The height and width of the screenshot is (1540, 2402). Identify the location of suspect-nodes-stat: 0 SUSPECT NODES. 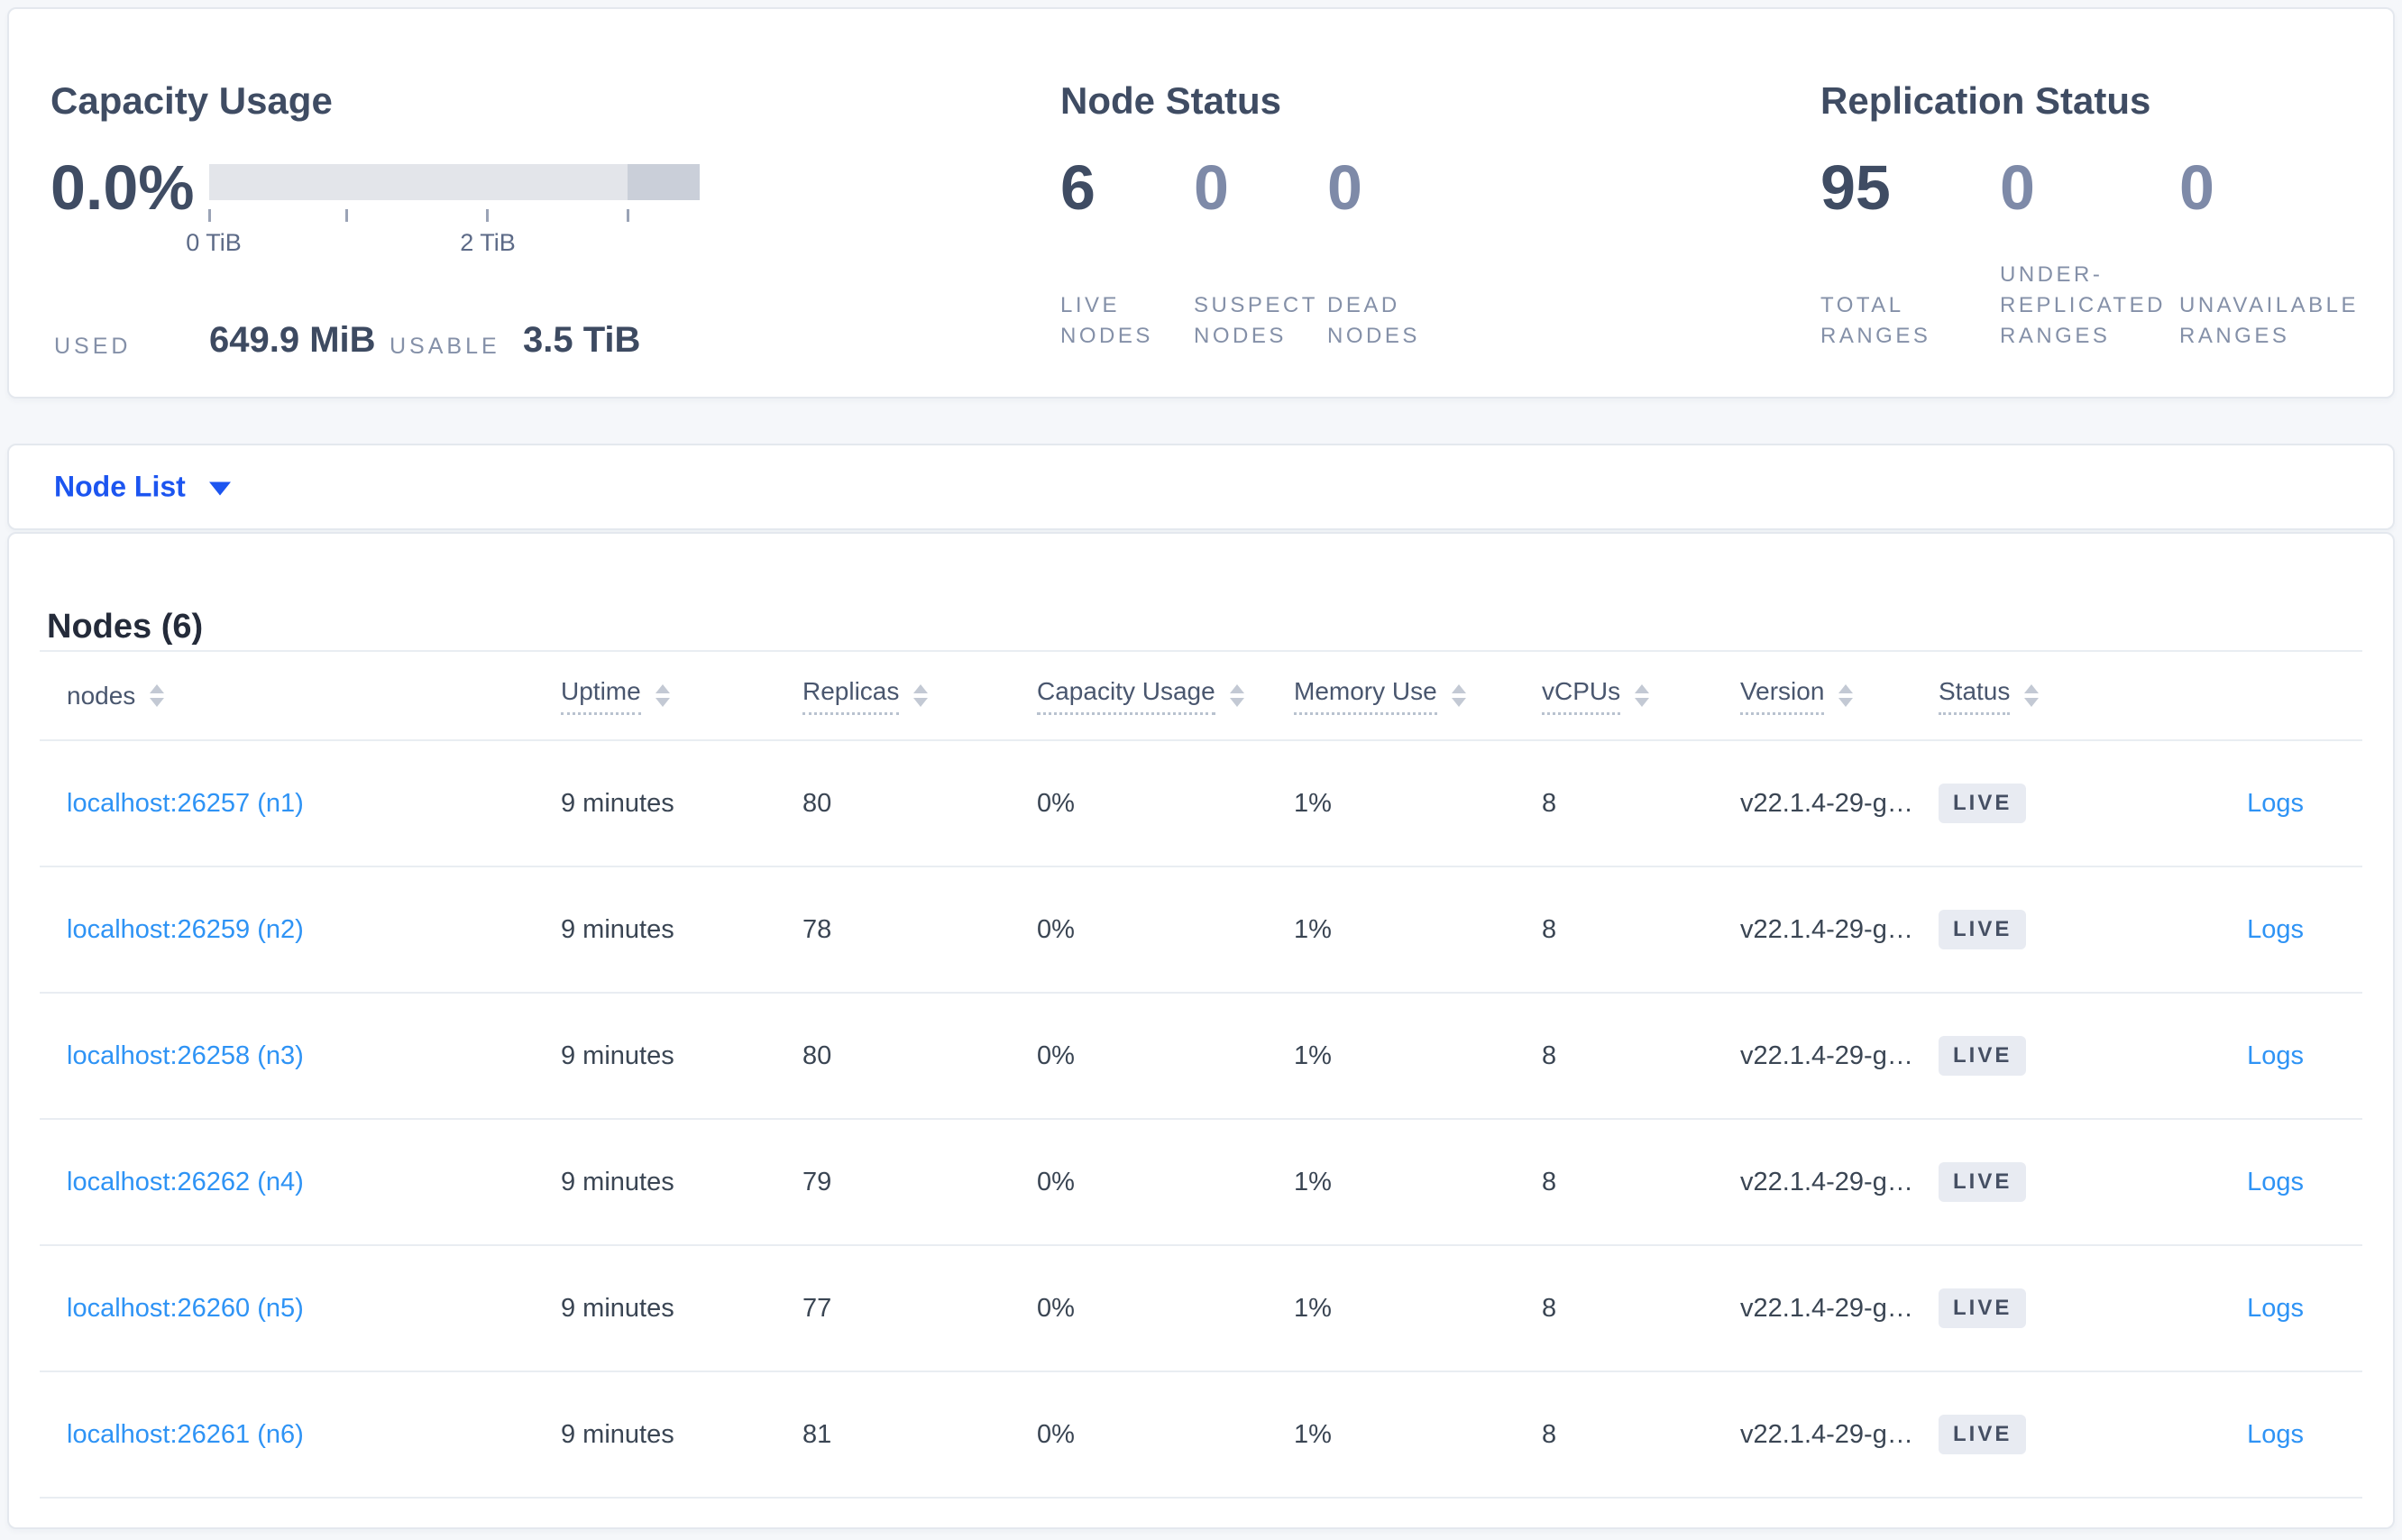
(1257, 254).